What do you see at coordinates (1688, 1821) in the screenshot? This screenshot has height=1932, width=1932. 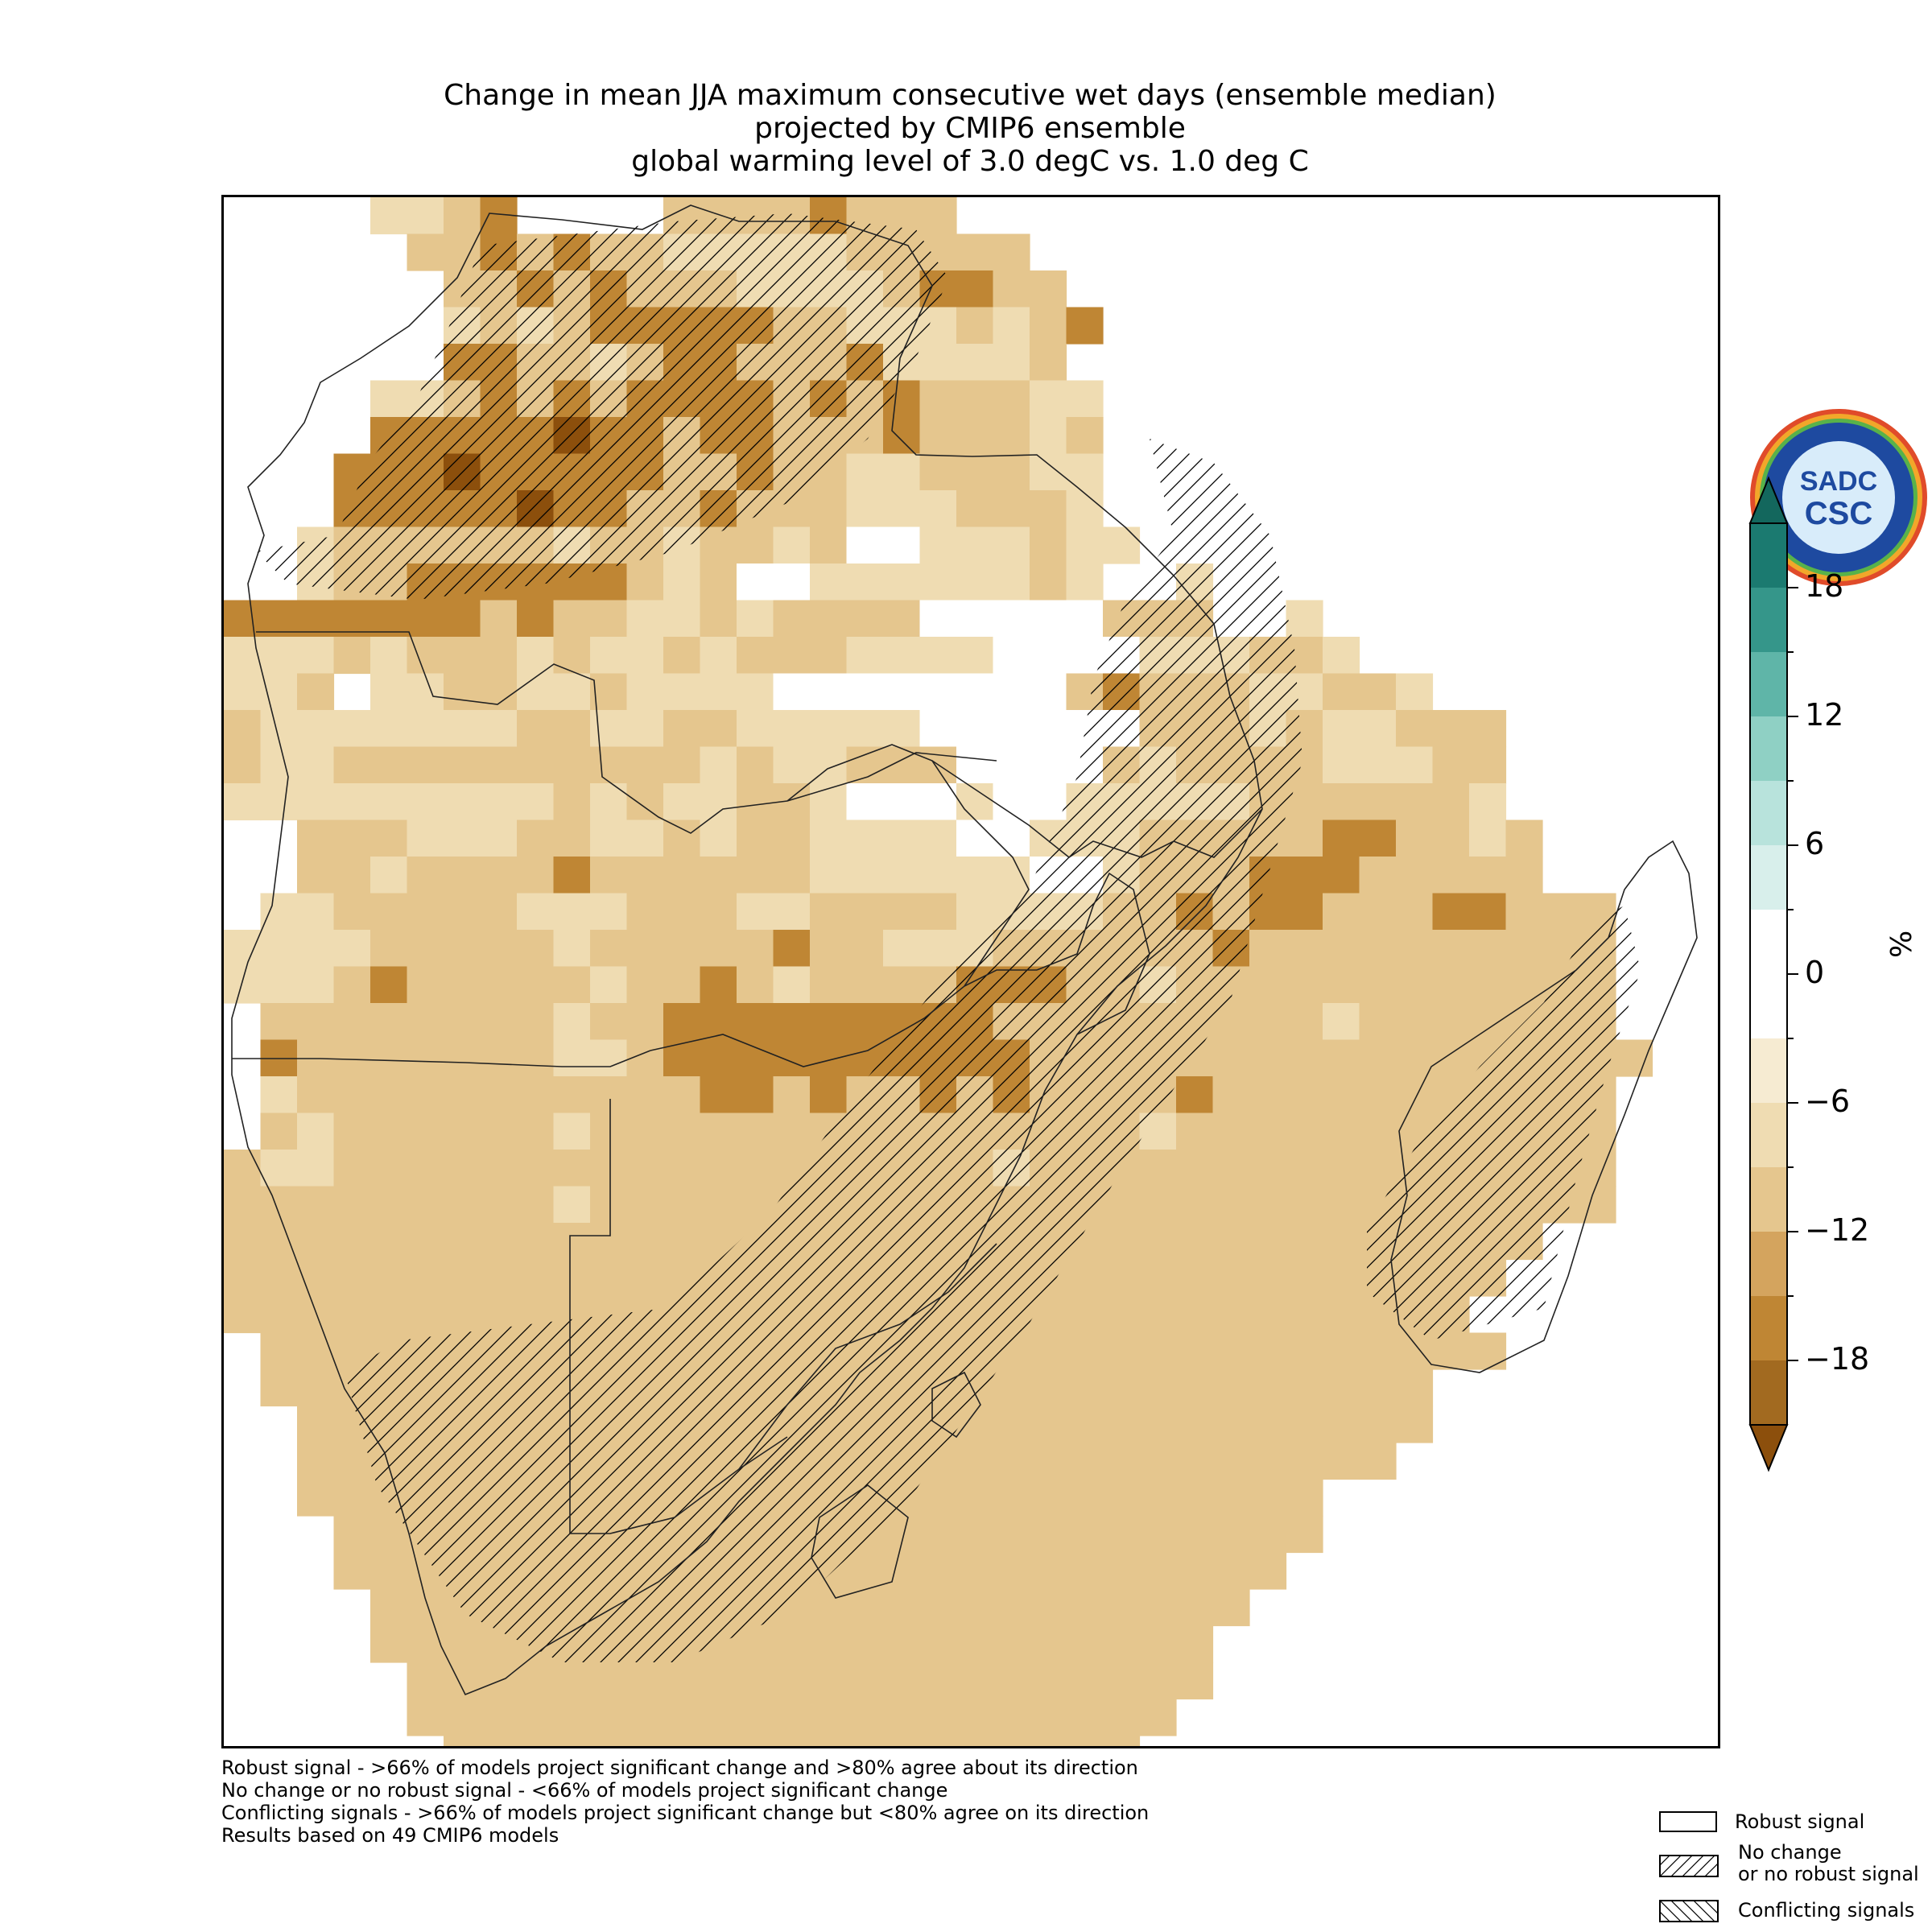 I see `legend-swatch-robust` at bounding box center [1688, 1821].